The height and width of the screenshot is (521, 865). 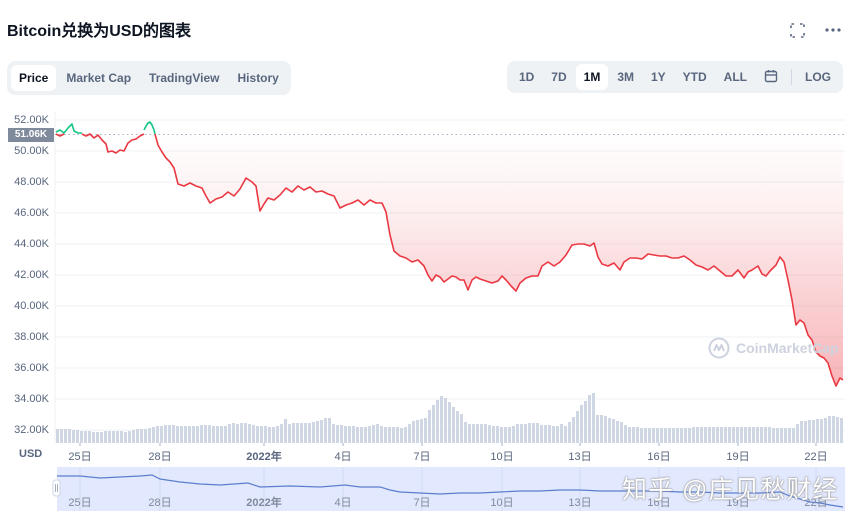 What do you see at coordinates (659, 457) in the screenshot?
I see `x-tick: 16日` at bounding box center [659, 457].